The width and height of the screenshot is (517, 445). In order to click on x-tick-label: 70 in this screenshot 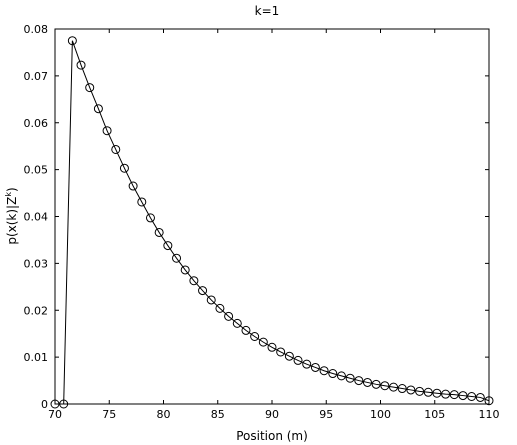, I will do `click(55, 414)`.